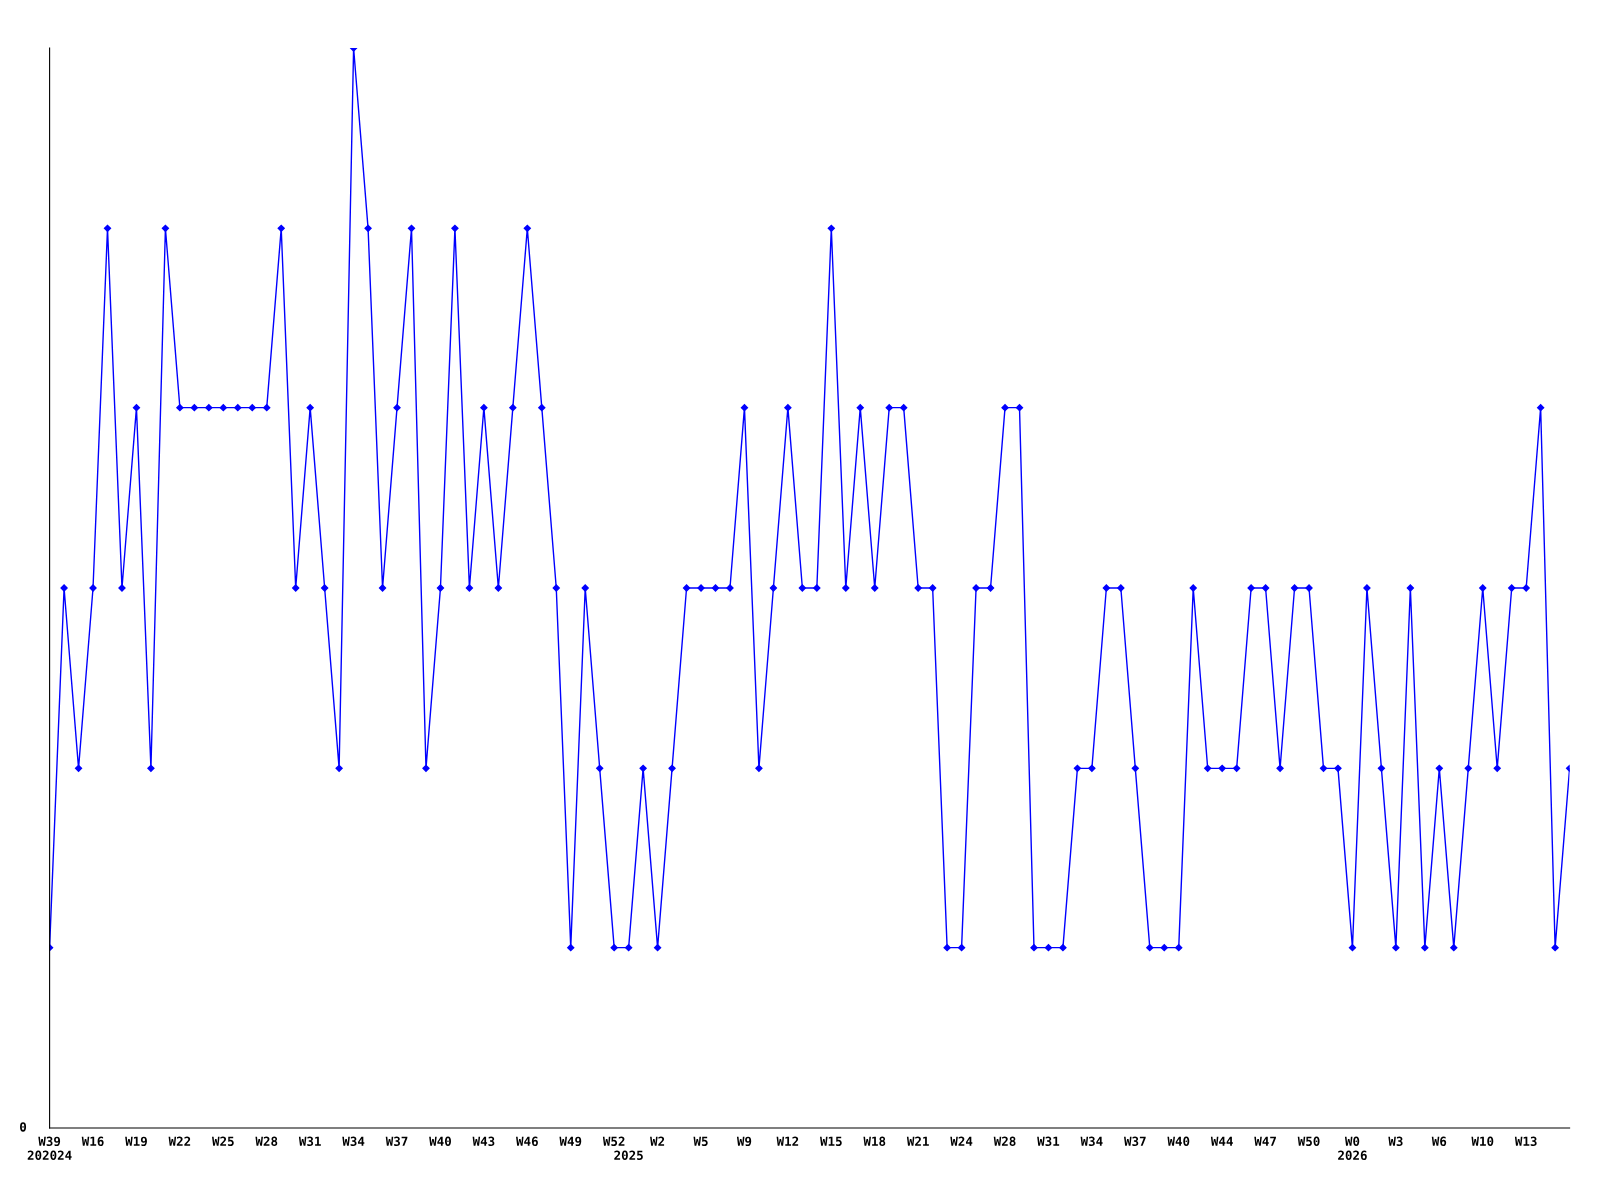 This screenshot has width=1600, height=1200. Describe the element at coordinates (92, 1141) in the screenshot. I see `x-tick-label: W16` at that location.